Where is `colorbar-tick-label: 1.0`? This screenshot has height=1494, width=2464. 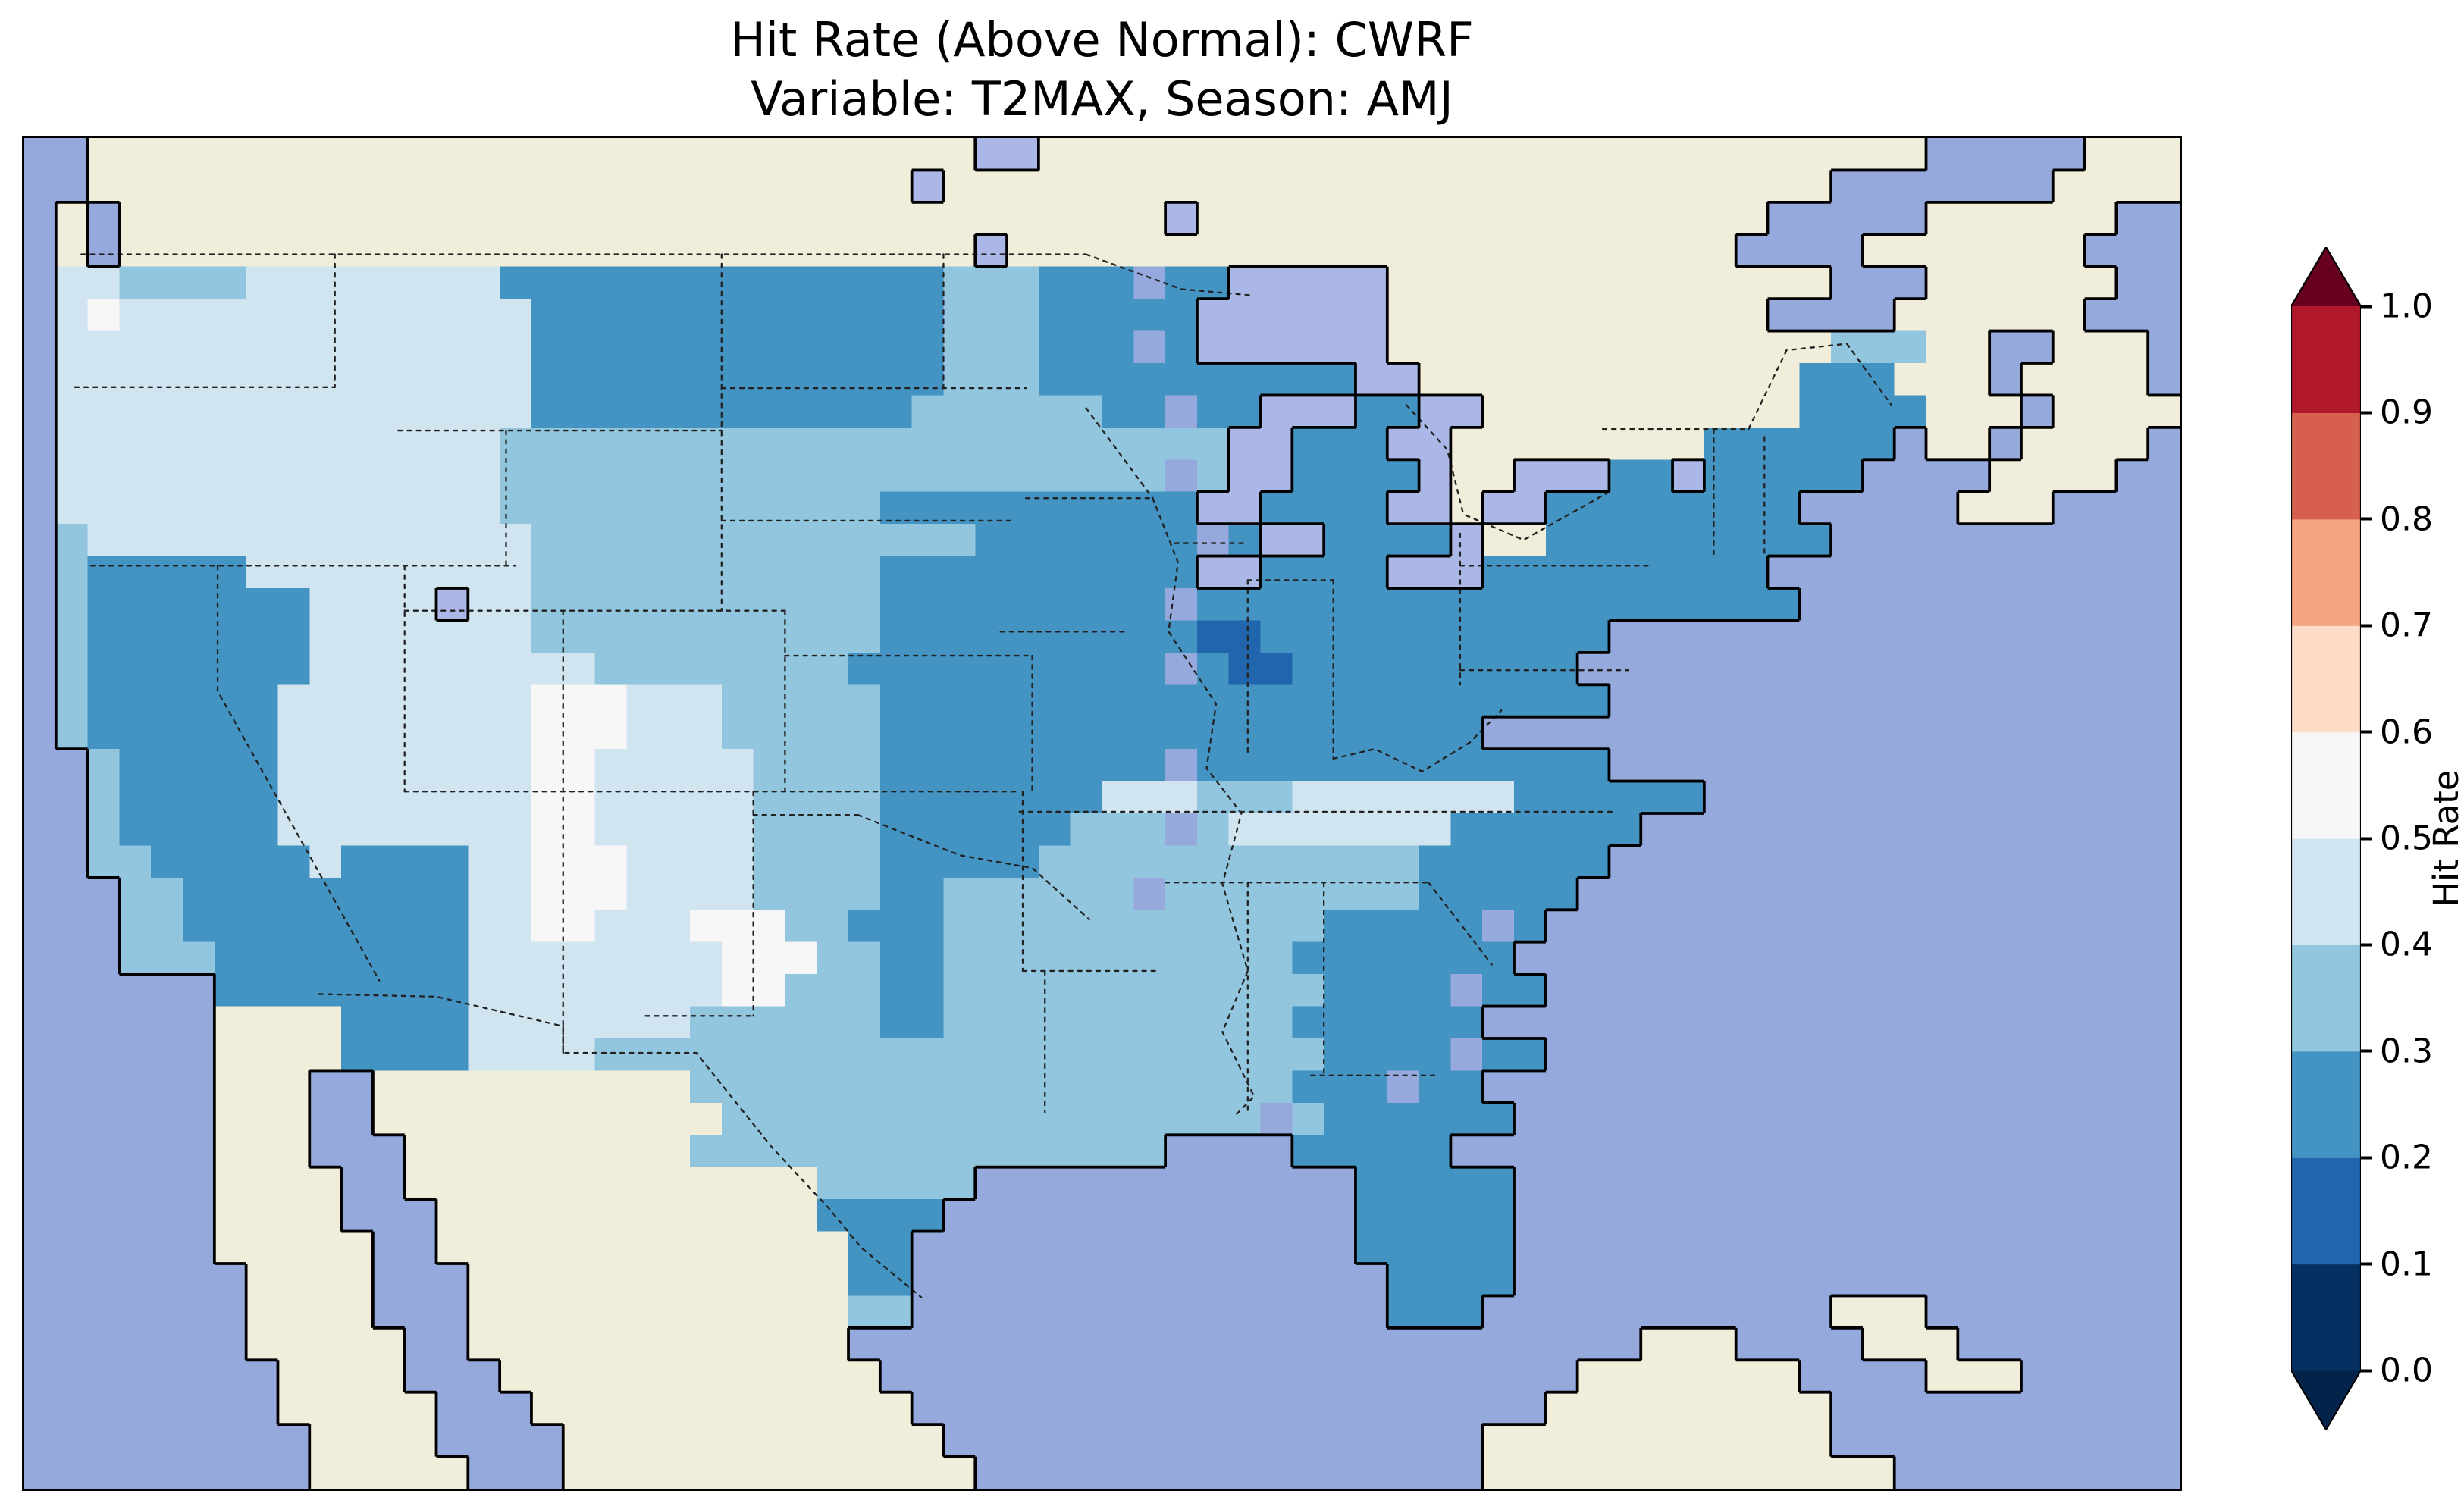
colorbar-tick-label: 1.0 is located at coordinates (2407, 306).